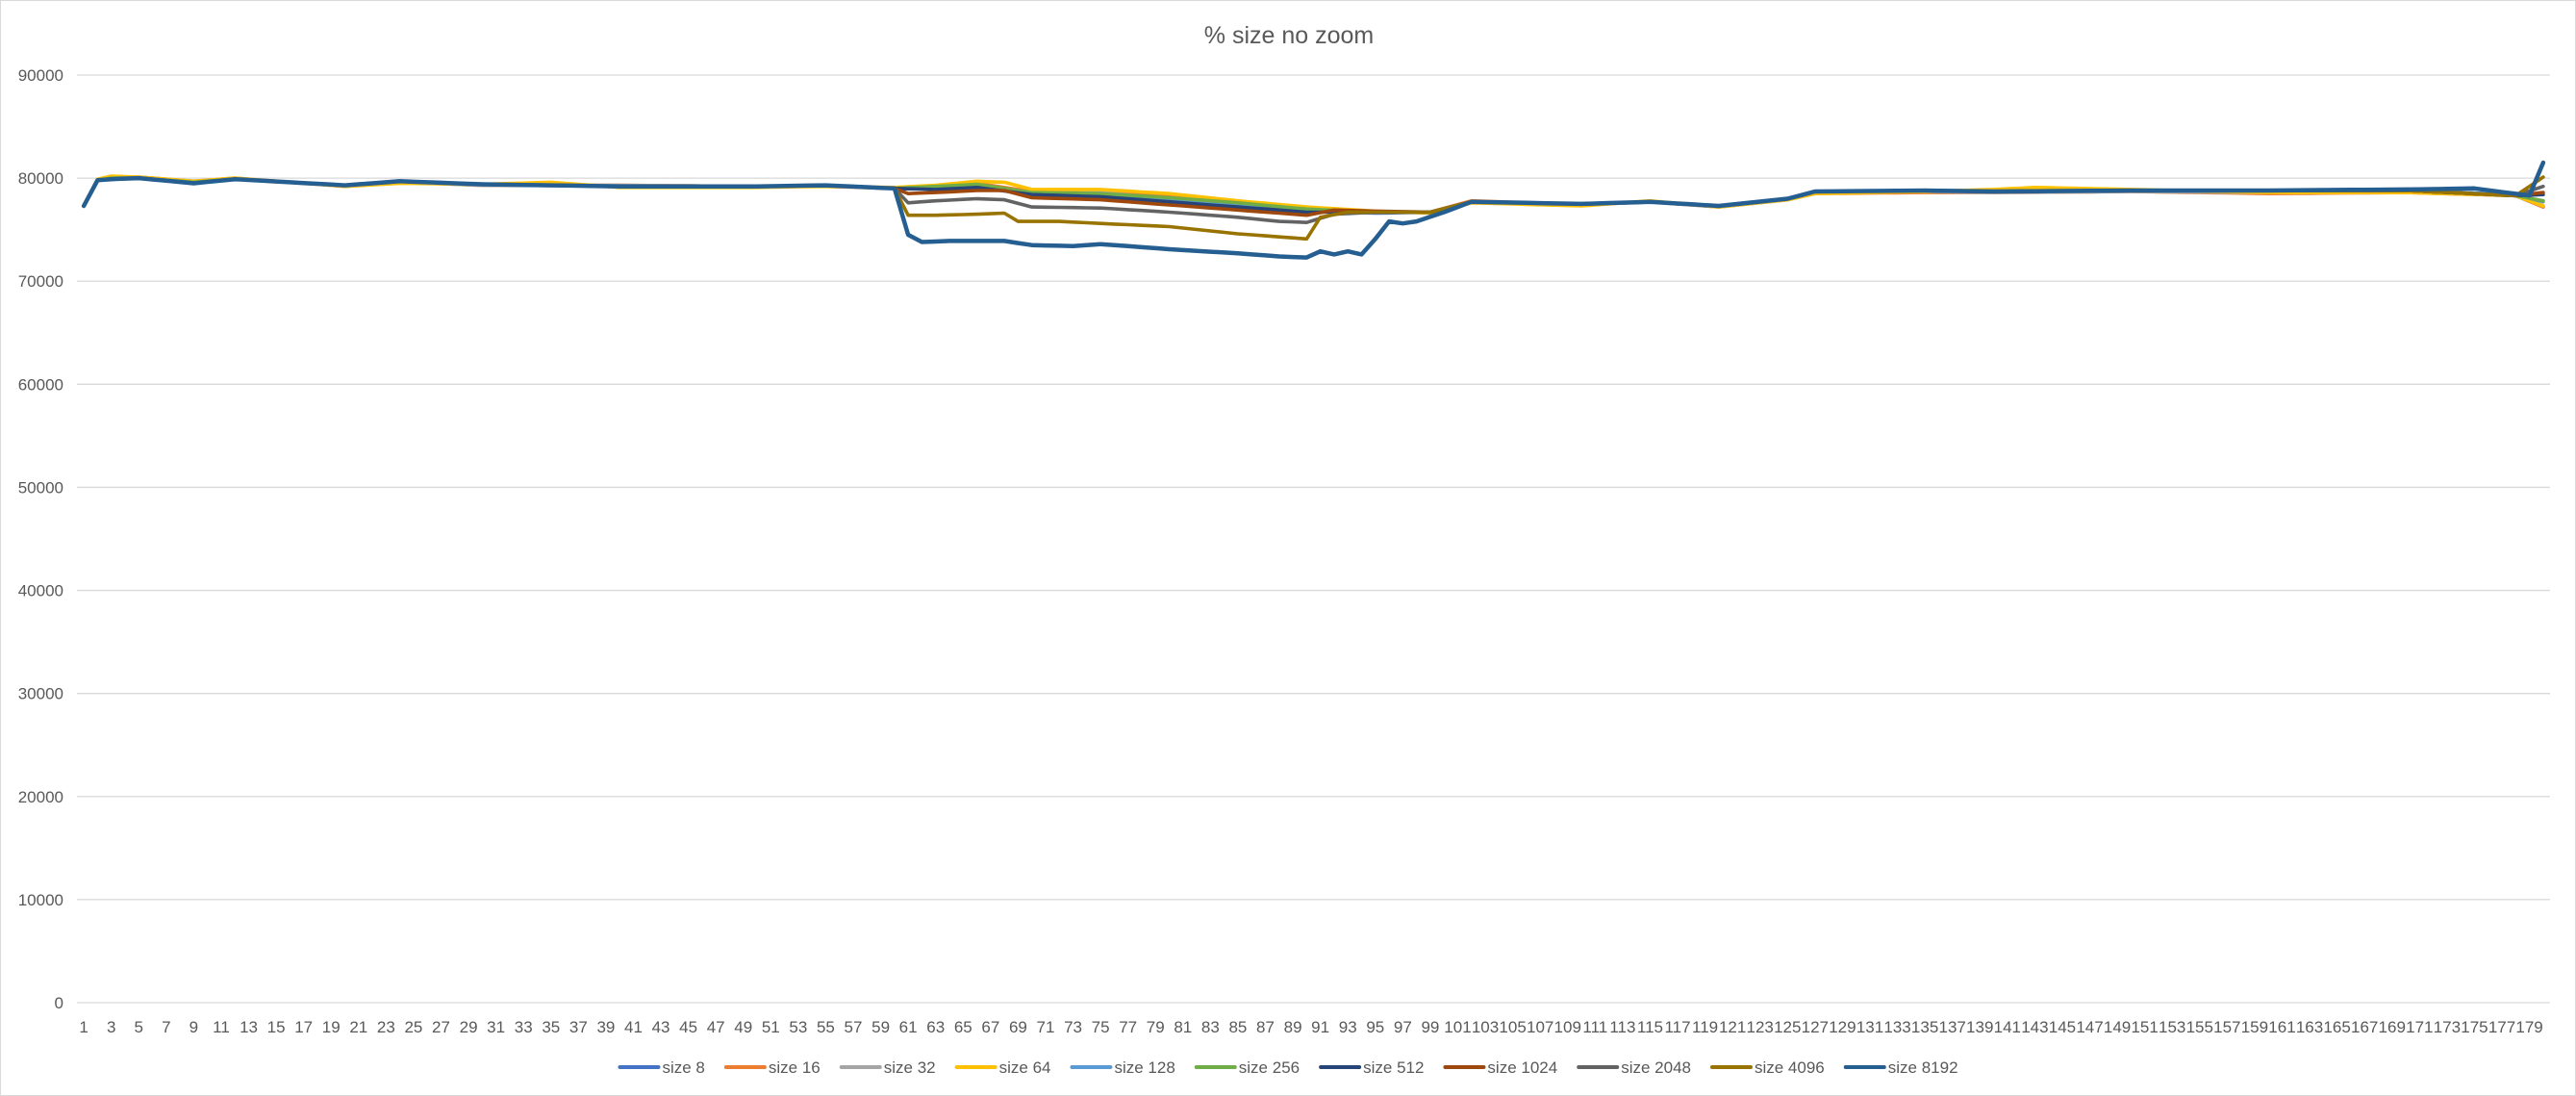  I want to click on x-tick-label: 11, so click(222, 1027).